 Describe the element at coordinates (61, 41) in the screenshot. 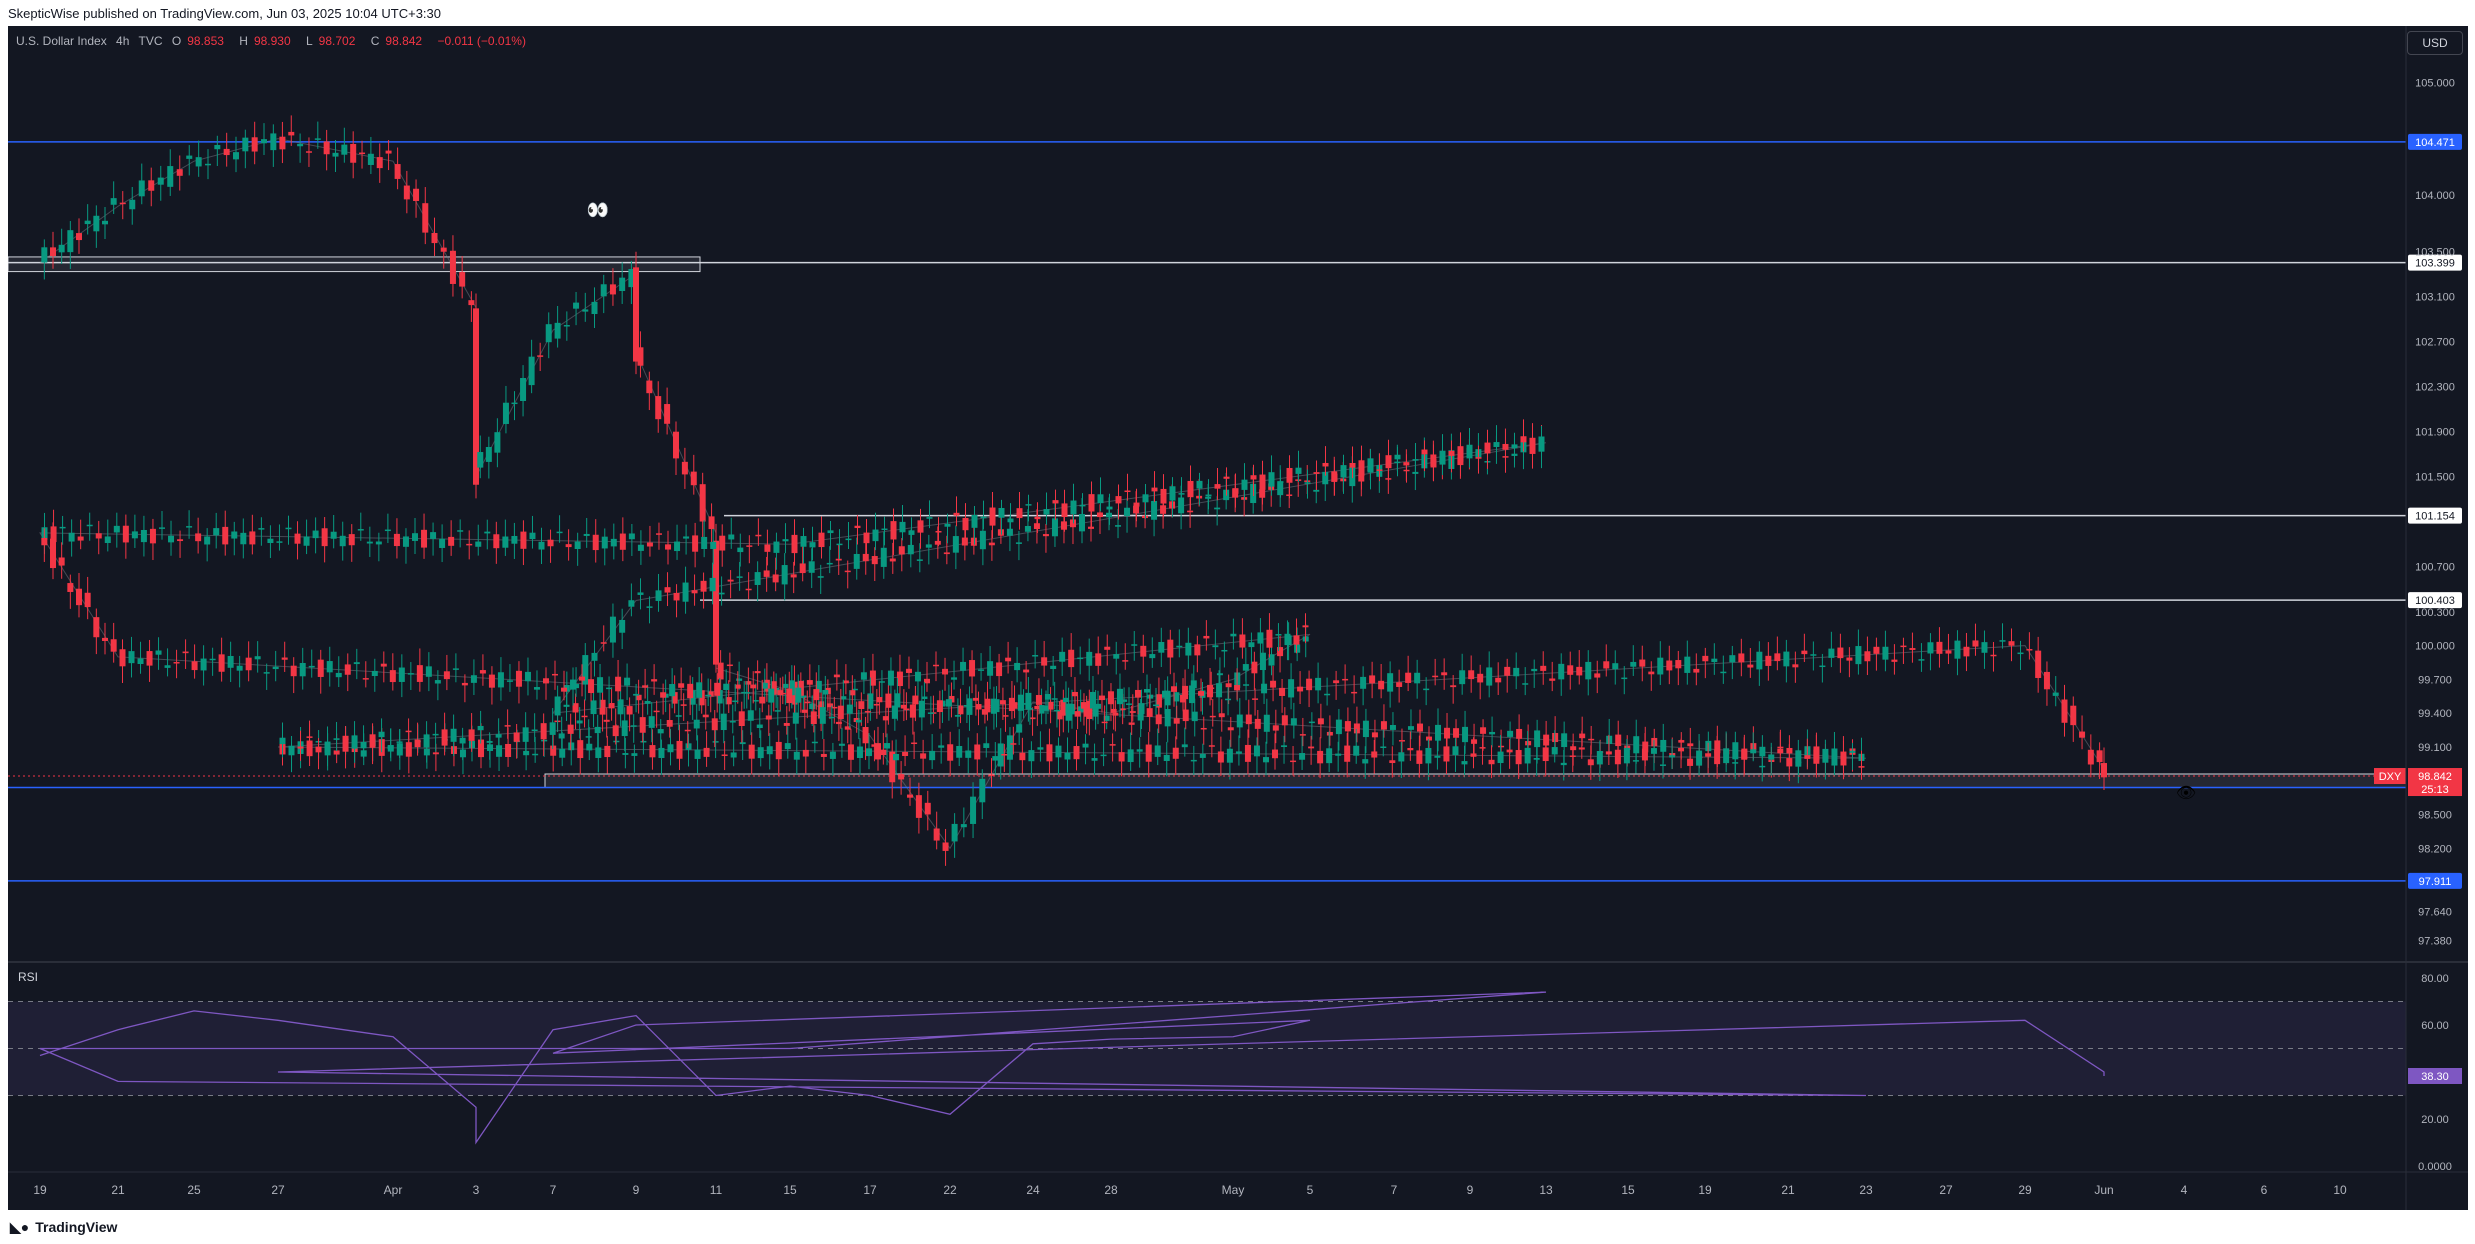

I see `symbol-name: U.S. Dollar Index` at that location.